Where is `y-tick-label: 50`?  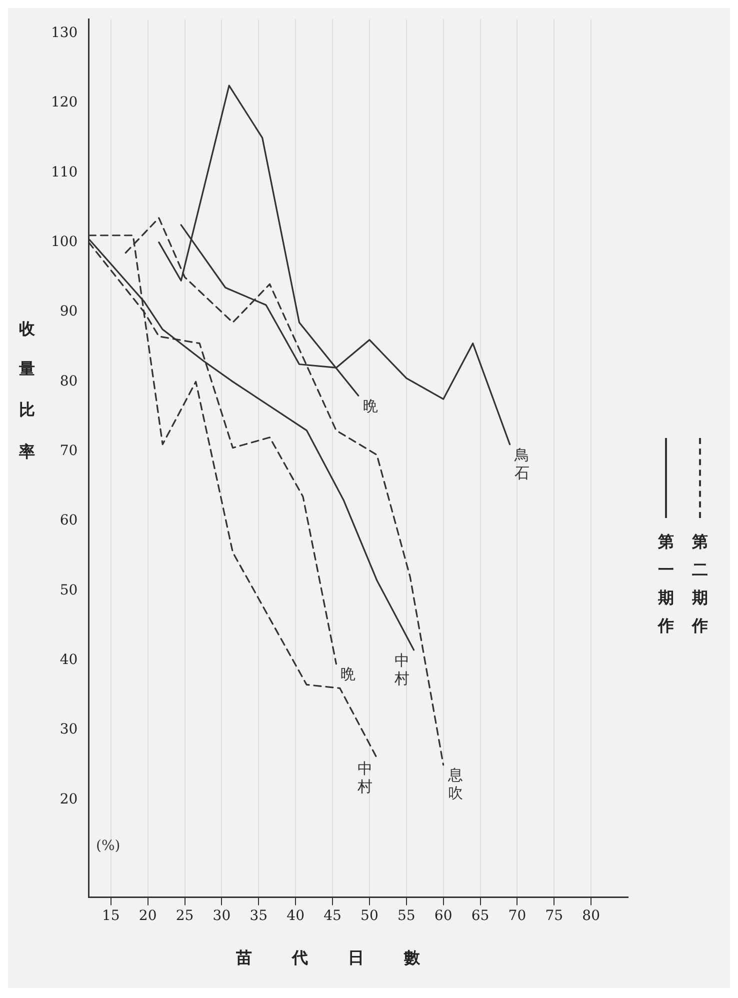
y-tick-label: 50 is located at coordinates (69, 590).